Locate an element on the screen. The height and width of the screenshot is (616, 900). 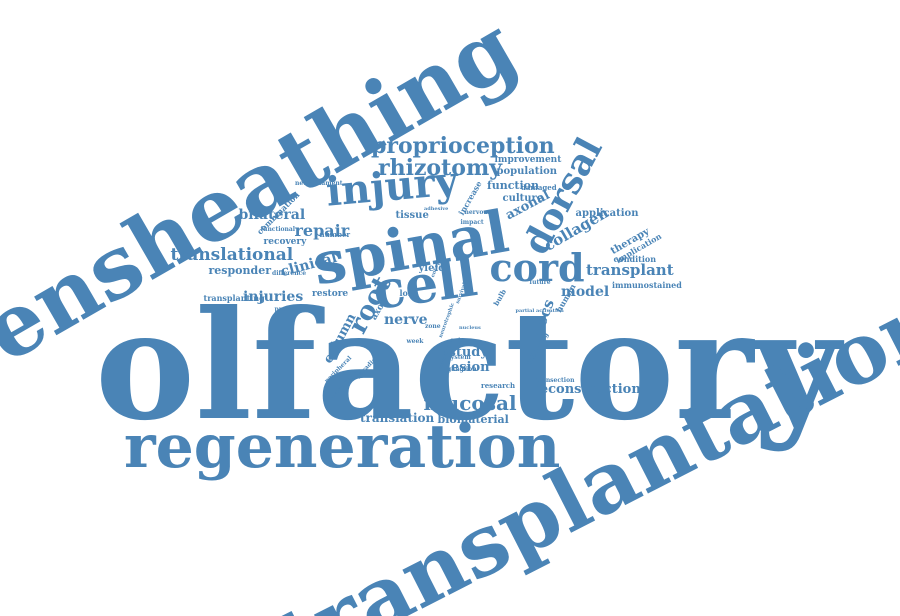
word-loss: loss is located at coordinates (408, 293).